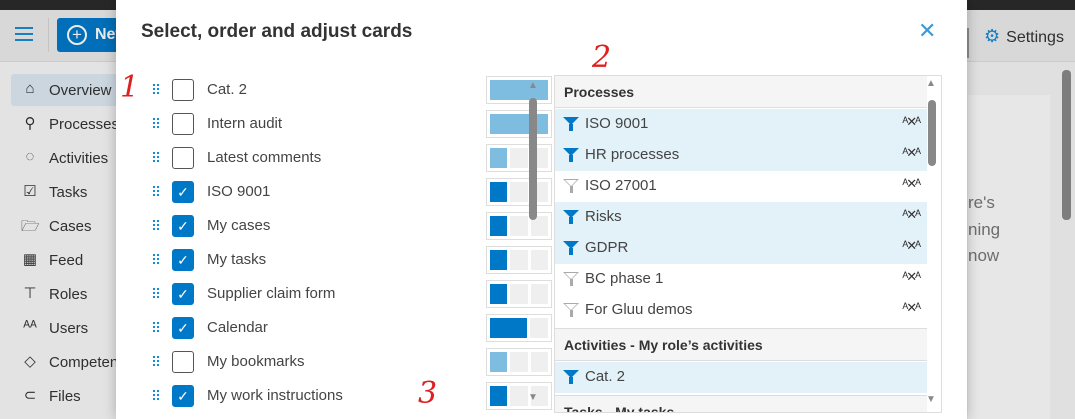 This screenshot has width=1075, height=419. Describe the element at coordinates (256, 361) in the screenshot. I see `card-label: My bookmarks` at that location.